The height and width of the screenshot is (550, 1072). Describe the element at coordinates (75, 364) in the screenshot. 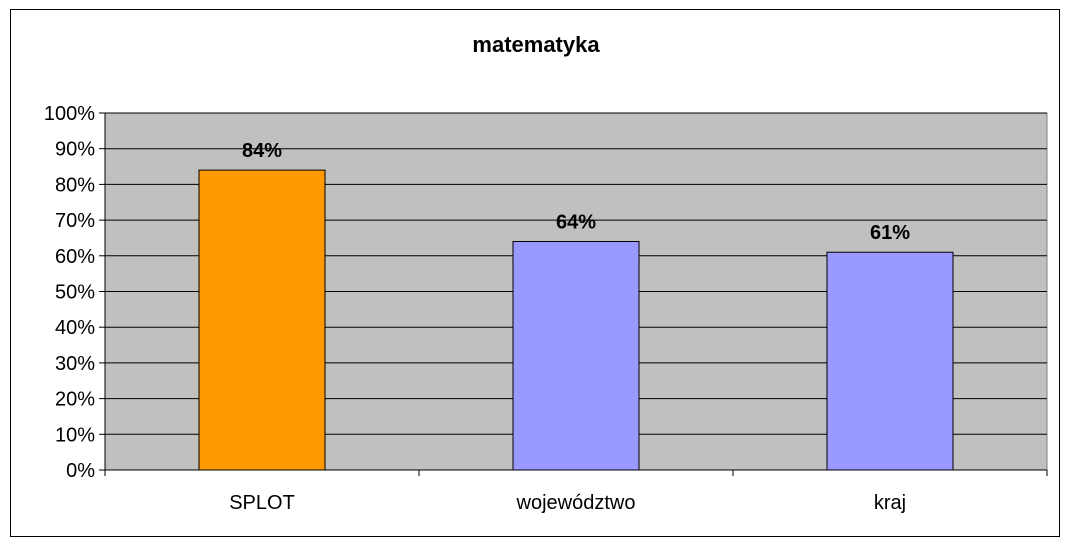

I see `y-tick-label: 30%` at that location.